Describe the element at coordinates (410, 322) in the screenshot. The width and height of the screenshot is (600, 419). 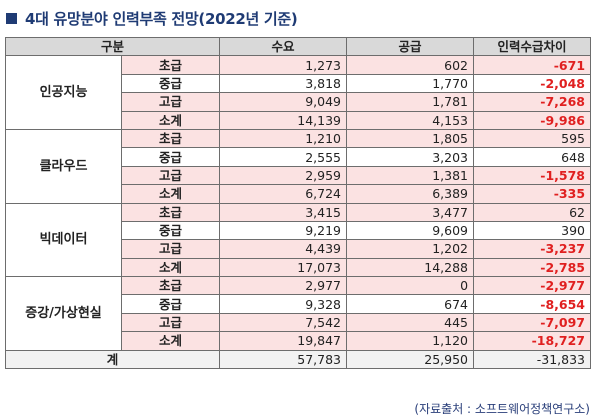
I see `supply-cell: 445` at that location.